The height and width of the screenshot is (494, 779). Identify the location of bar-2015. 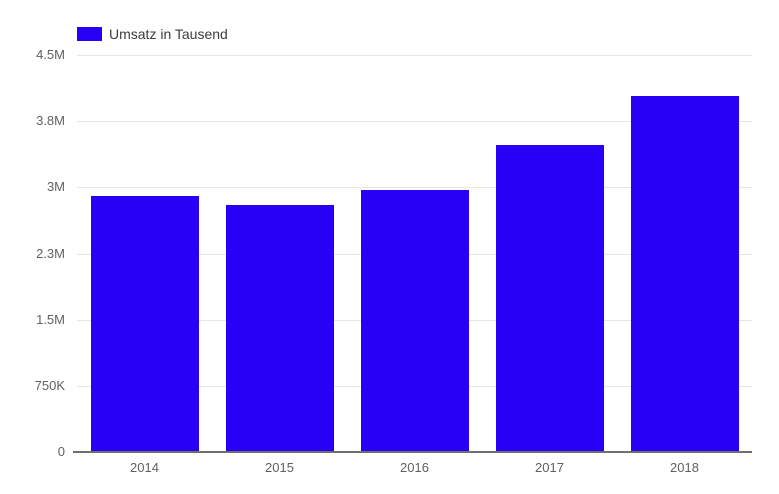
(280, 328).